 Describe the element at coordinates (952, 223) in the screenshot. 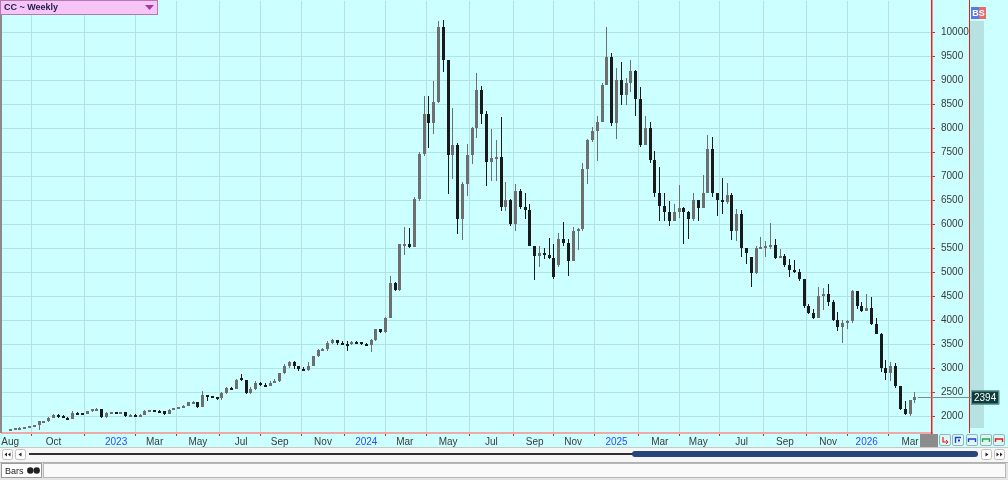

I see `y-tick-label: 6000` at that location.